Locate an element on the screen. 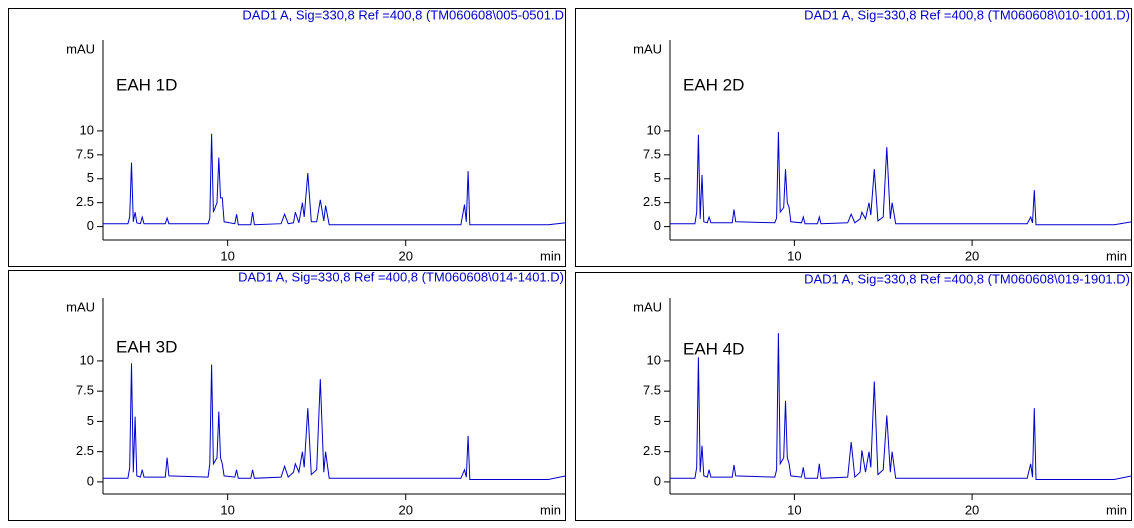 This screenshot has width=1134, height=528. sample-label: EAH 4D is located at coordinates (713, 348).